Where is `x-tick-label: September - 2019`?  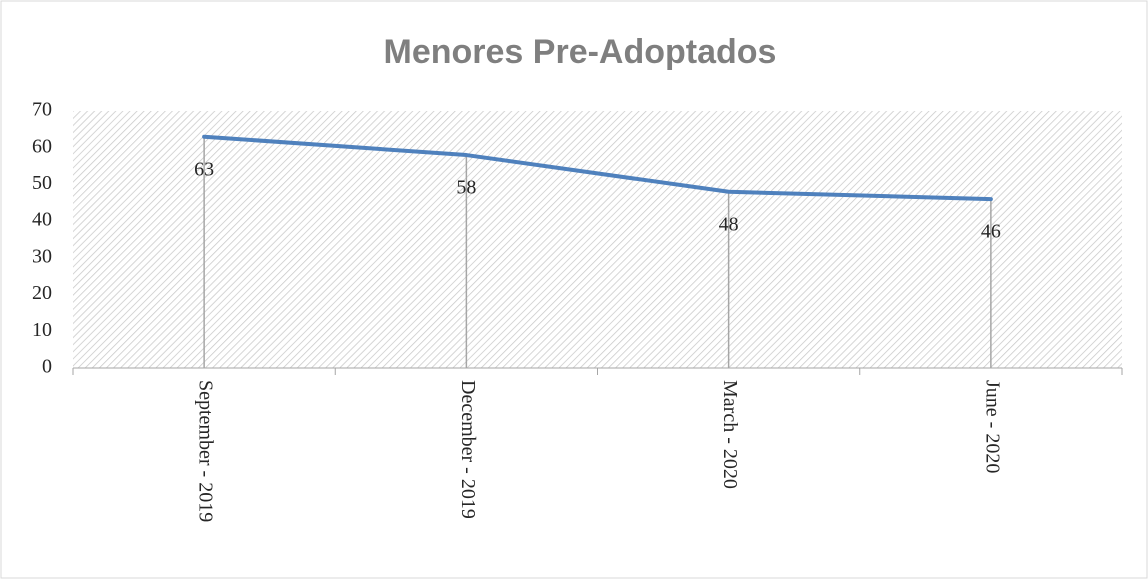
x-tick-label: September - 2019 is located at coordinates (206, 451).